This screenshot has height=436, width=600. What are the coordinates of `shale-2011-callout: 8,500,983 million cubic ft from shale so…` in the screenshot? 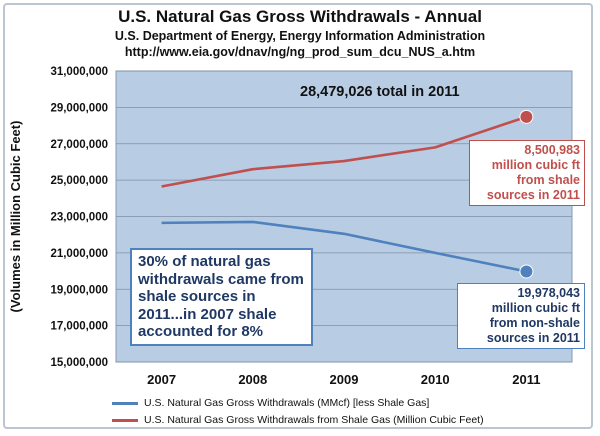 It's located at (527, 173).